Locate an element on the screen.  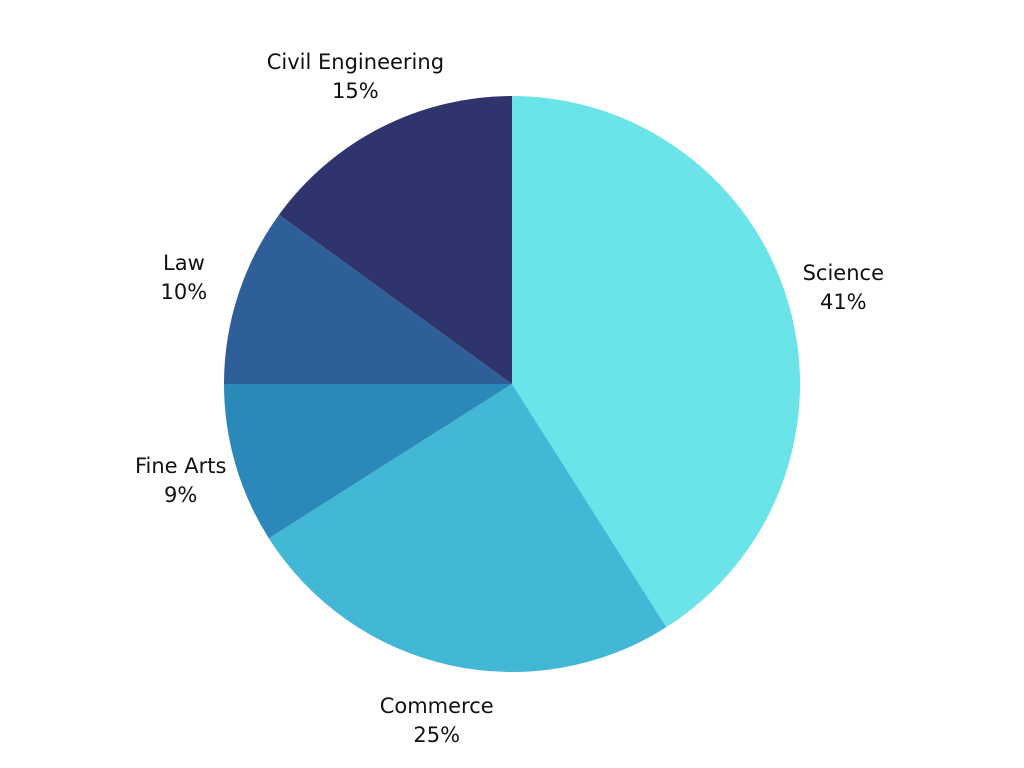
pie-label-civil-engineering: Civil Engineering 15% is located at coordinates (355, 76).